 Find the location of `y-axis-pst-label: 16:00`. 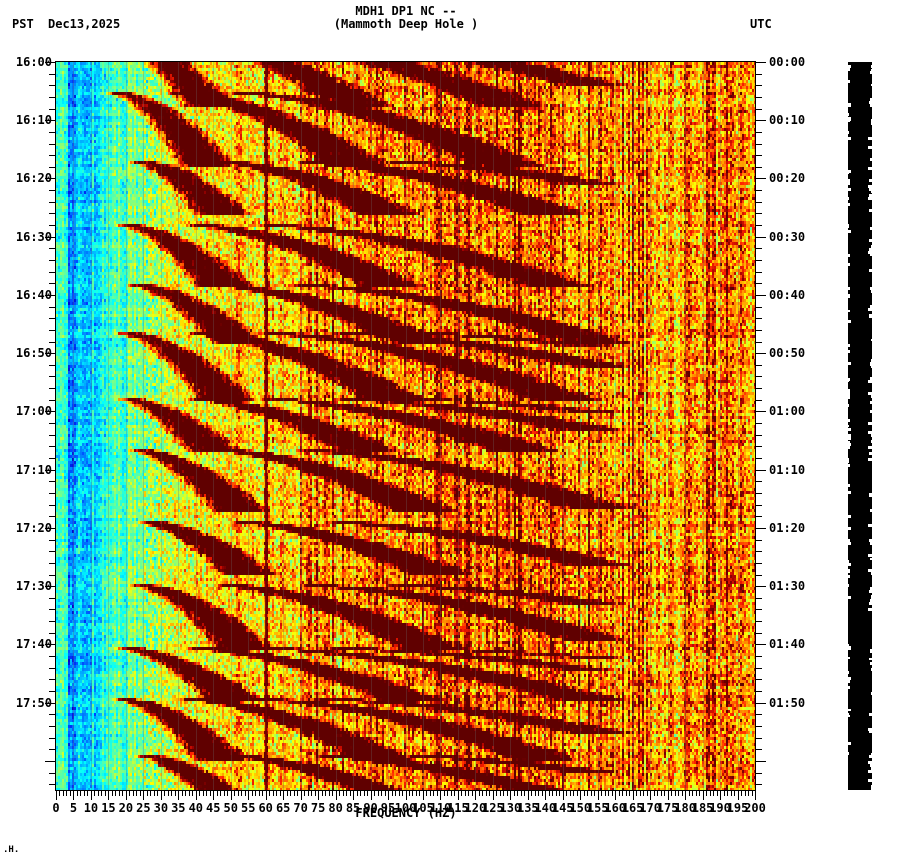

y-axis-pst-label: 16:00 is located at coordinates (33, 62).